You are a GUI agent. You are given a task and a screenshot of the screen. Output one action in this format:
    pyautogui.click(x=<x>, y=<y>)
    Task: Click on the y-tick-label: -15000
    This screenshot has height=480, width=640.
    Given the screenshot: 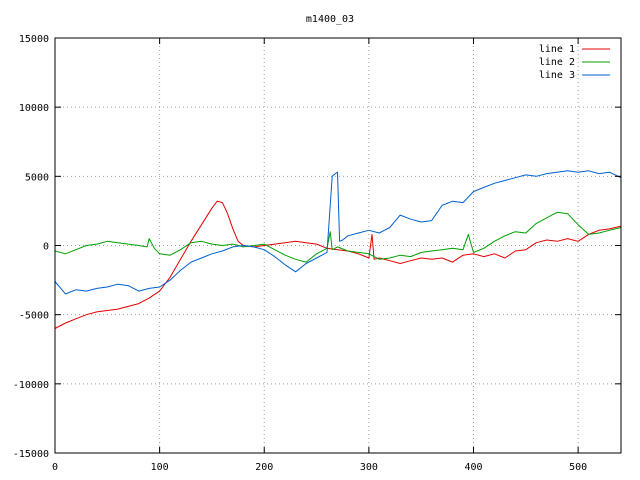 What is the action you would take?
    pyautogui.click(x=31, y=454)
    